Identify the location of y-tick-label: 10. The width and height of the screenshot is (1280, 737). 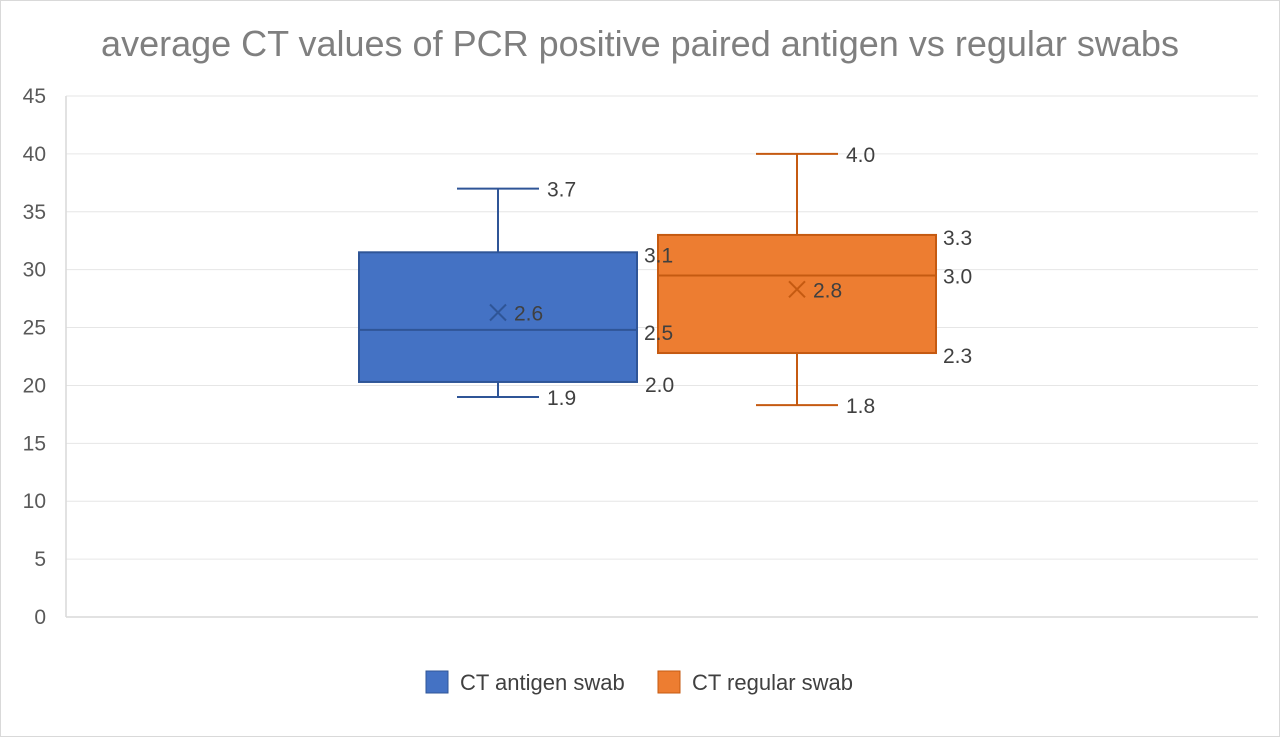
(34, 501).